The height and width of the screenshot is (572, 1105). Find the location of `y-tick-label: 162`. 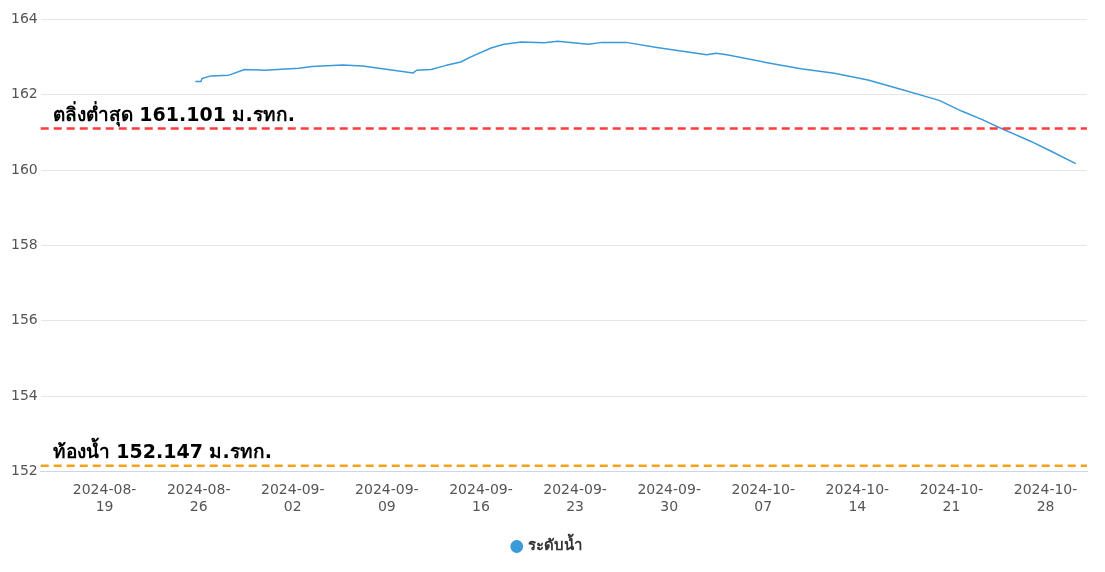

y-tick-label: 162 is located at coordinates (24, 93).